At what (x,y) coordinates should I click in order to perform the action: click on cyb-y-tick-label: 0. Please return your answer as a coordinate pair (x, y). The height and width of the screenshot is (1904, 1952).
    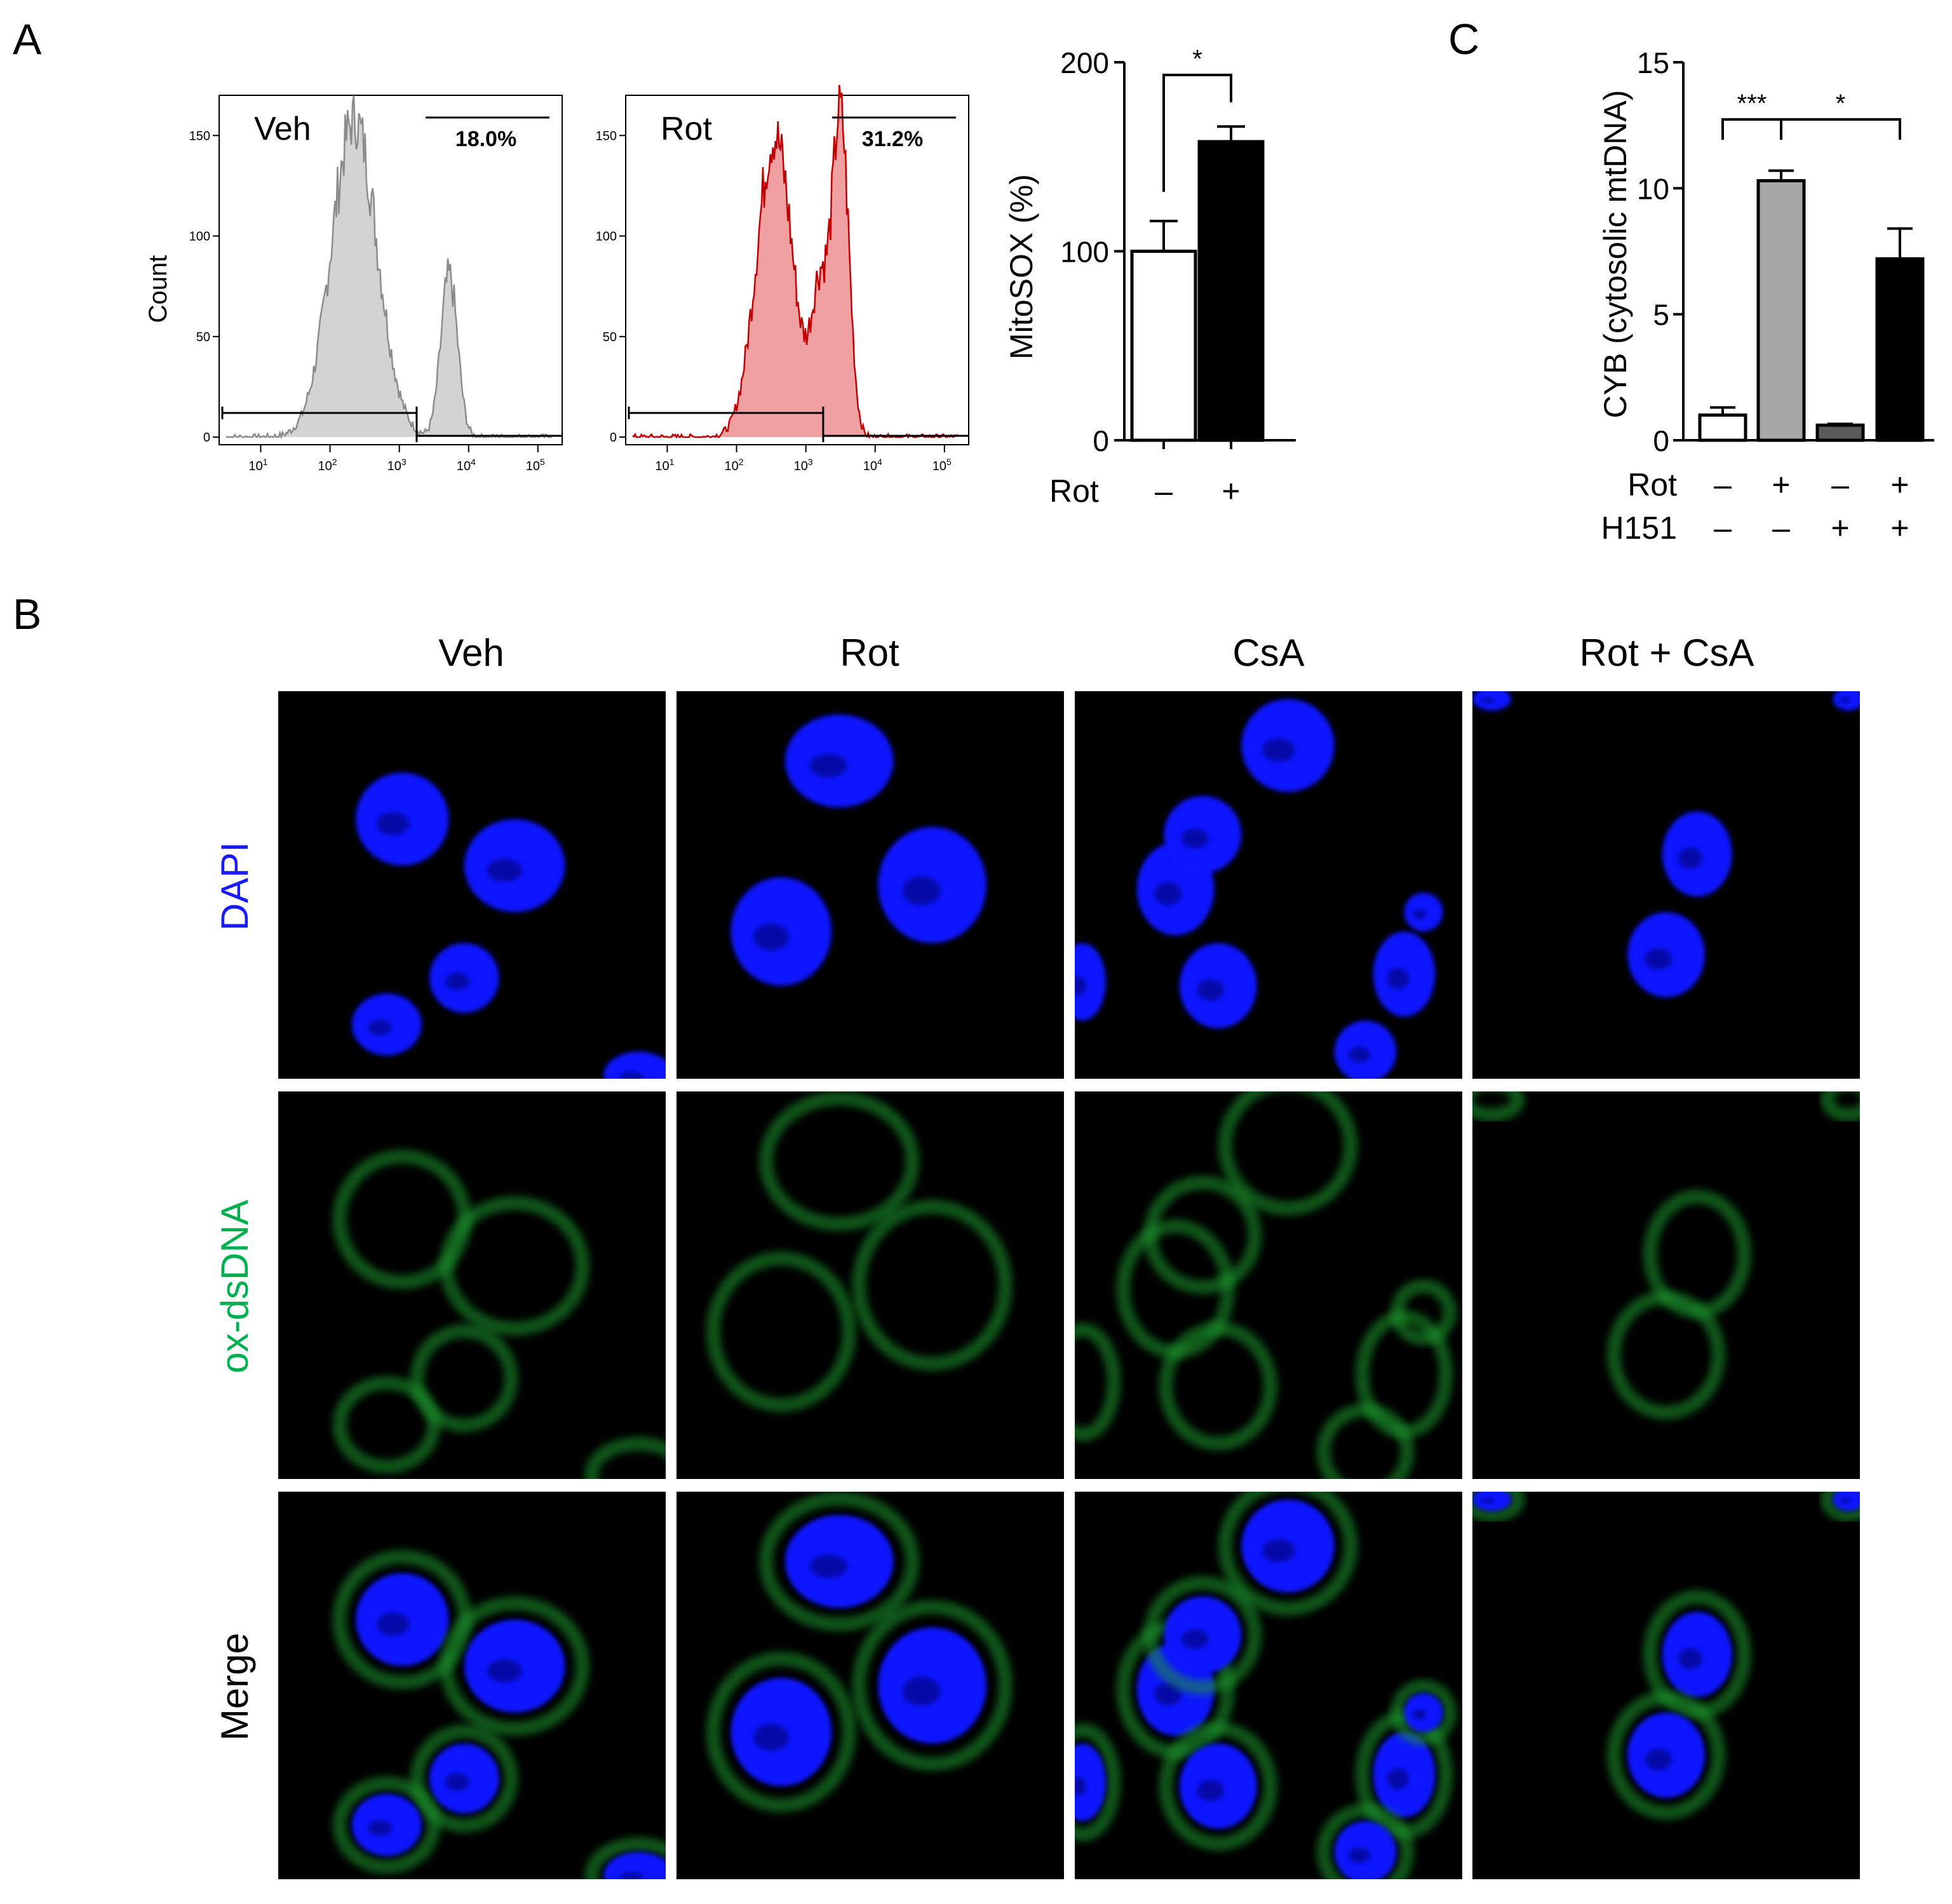
    Looking at the image, I should click on (1661, 440).